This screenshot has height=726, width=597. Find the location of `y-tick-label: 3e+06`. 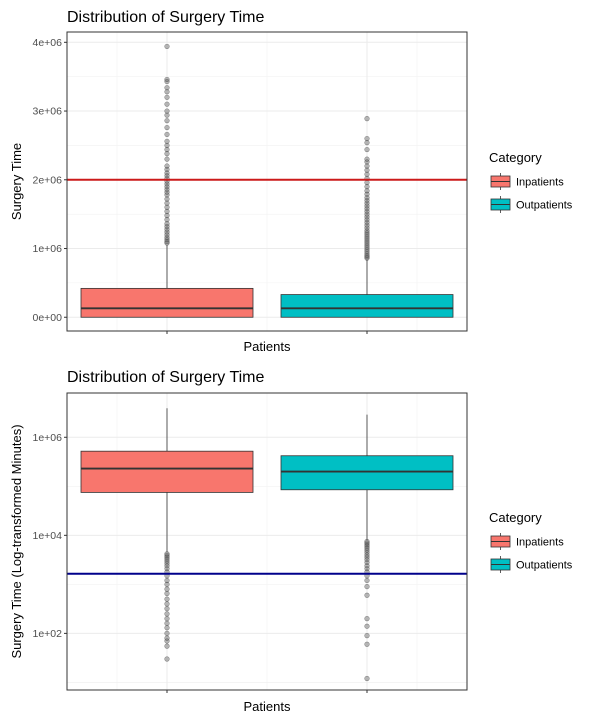

y-tick-label: 3e+06 is located at coordinates (48, 112).